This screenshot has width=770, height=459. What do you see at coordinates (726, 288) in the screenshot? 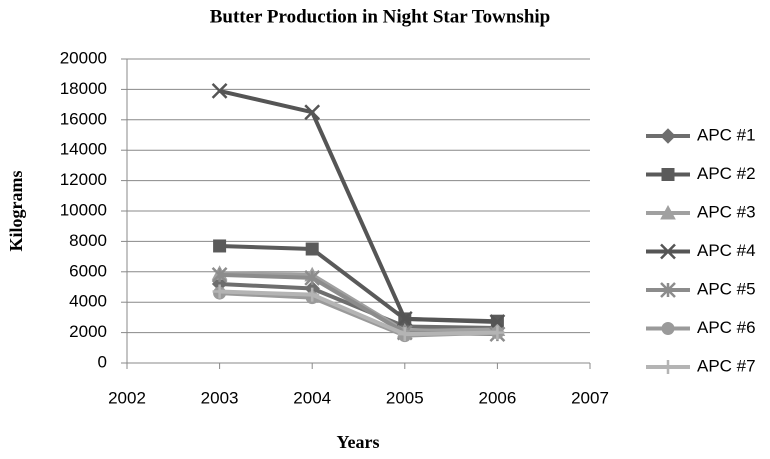
I see `legend-label: APC #5` at bounding box center [726, 288].